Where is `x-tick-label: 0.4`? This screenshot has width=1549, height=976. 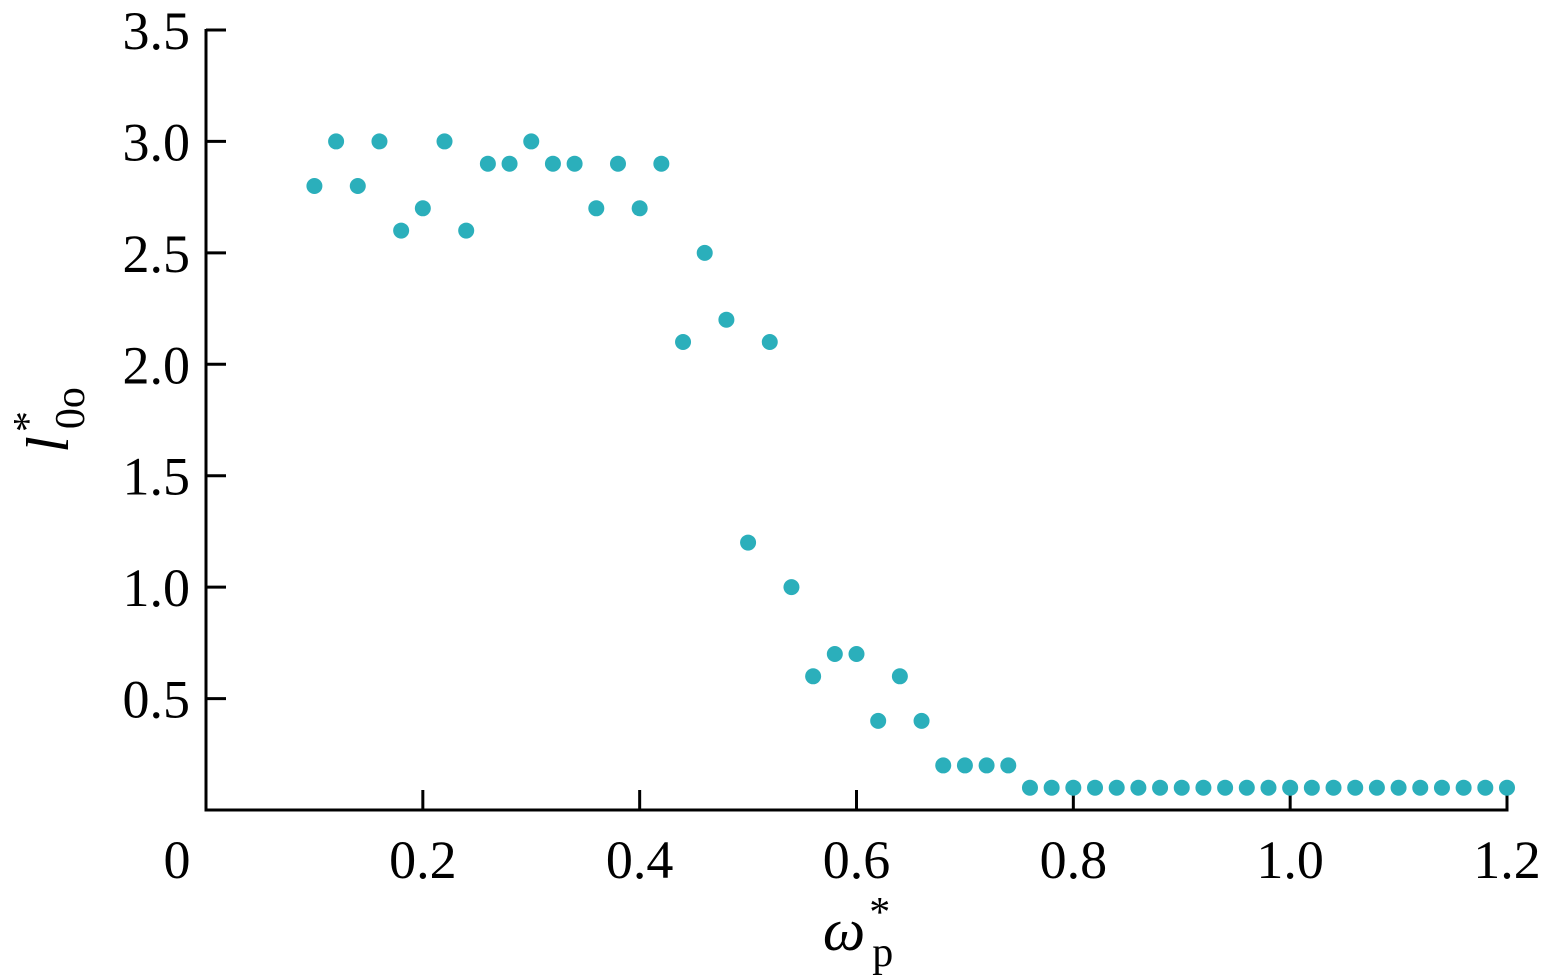 x-tick-label: 0.4 is located at coordinates (640, 860).